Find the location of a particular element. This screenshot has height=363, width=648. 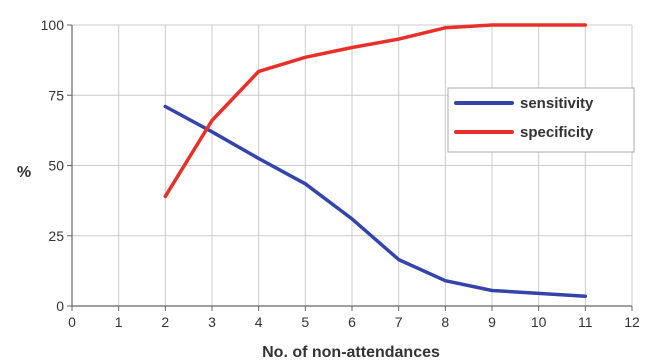

y-tick-label: 25 is located at coordinates (56, 236).